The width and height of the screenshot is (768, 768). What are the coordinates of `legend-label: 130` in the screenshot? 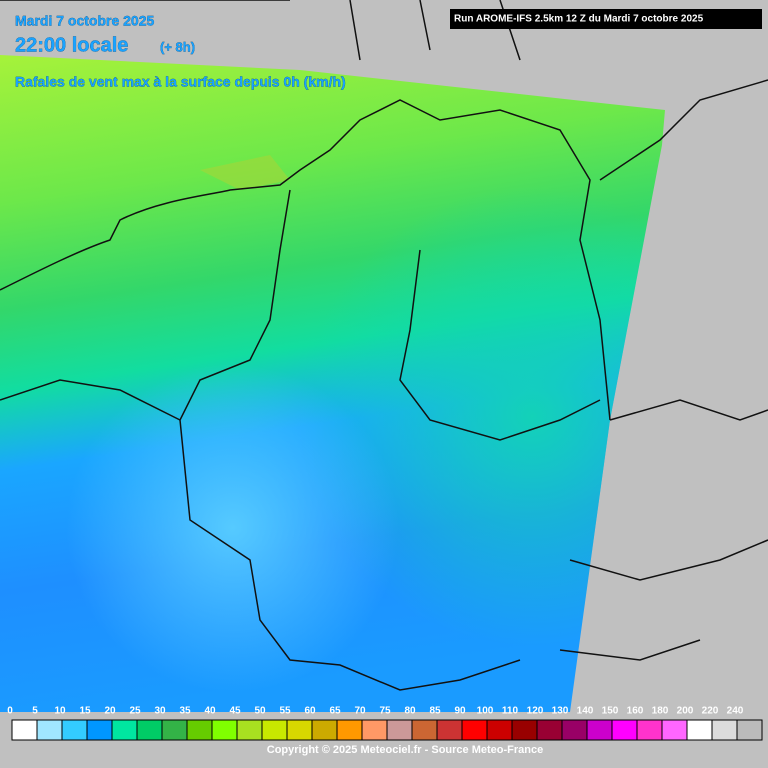 It's located at (560, 711).